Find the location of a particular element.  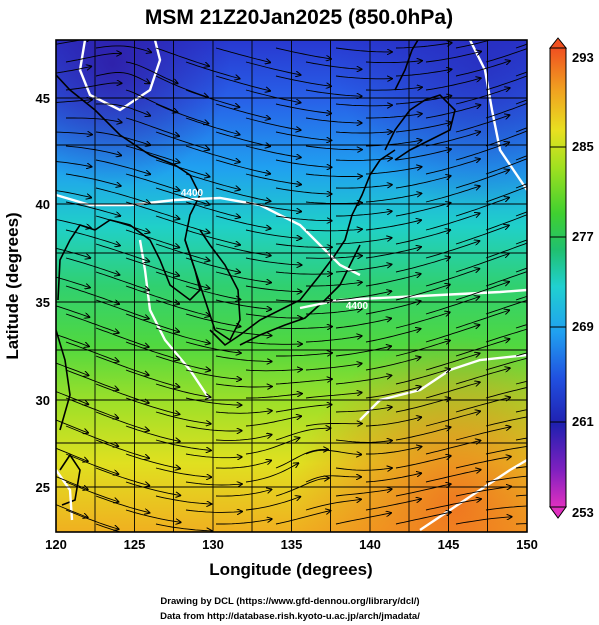

colorbar-bar is located at coordinates (558, 277).